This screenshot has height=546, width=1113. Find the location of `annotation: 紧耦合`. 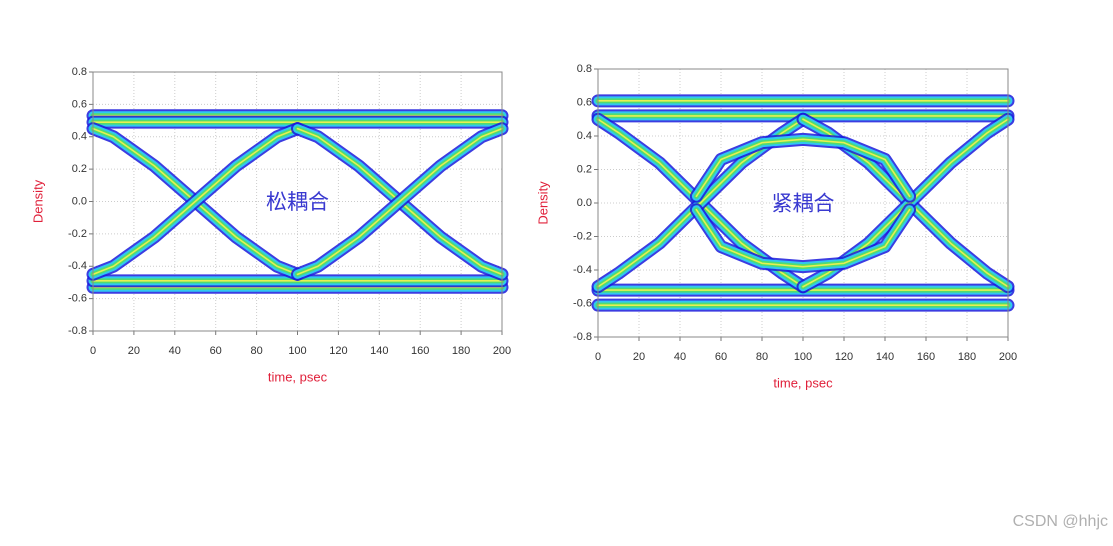

annotation: 紧耦合 is located at coordinates (803, 204).